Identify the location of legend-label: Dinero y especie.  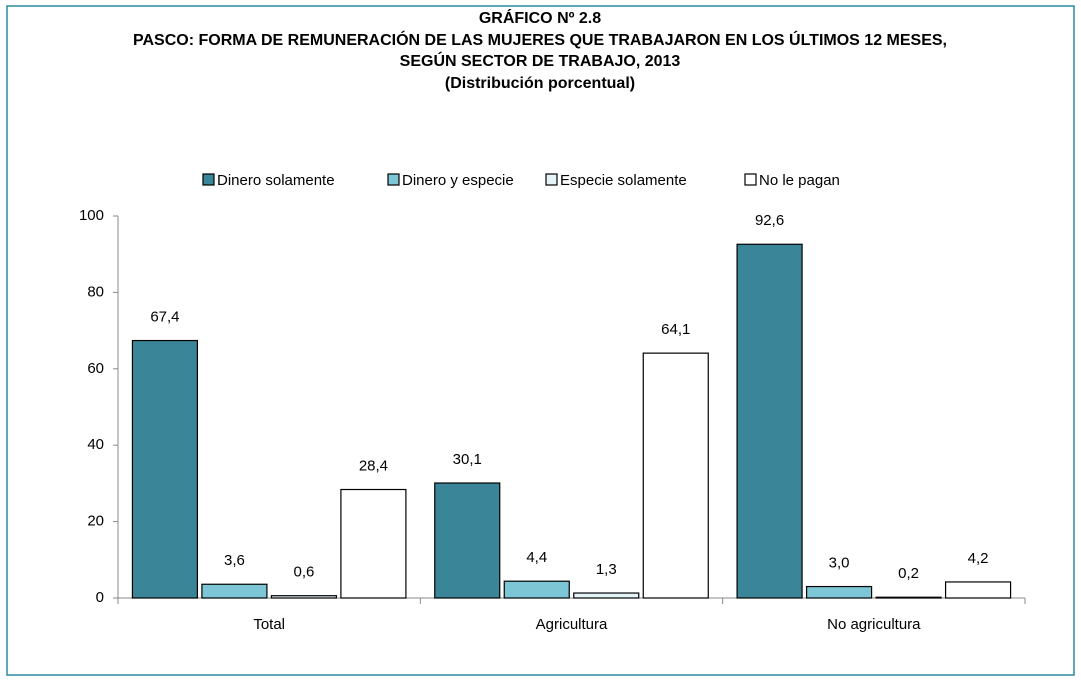
(458, 180).